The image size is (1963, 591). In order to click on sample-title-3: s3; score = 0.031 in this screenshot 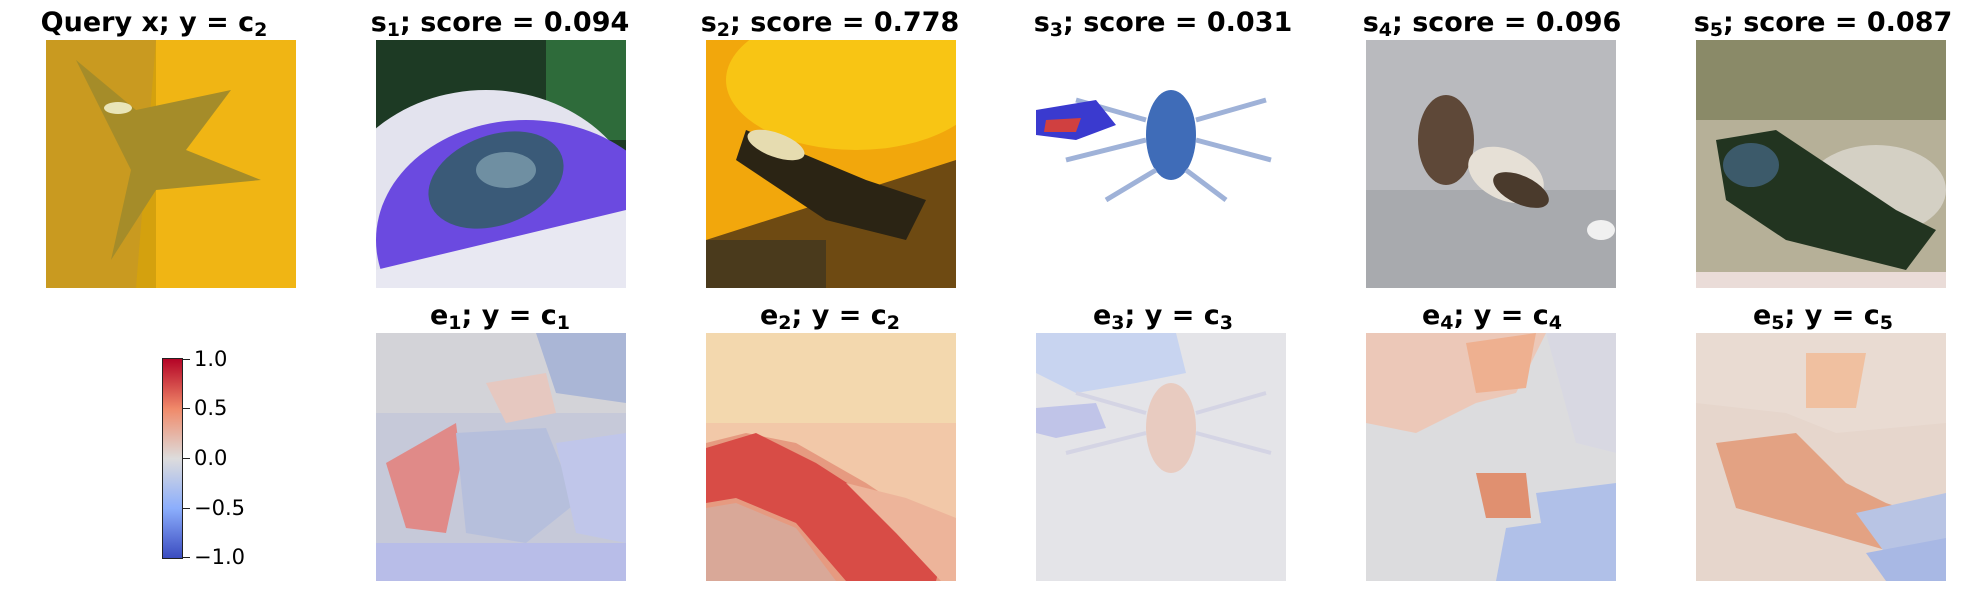, I will do `click(1163, 24)`.